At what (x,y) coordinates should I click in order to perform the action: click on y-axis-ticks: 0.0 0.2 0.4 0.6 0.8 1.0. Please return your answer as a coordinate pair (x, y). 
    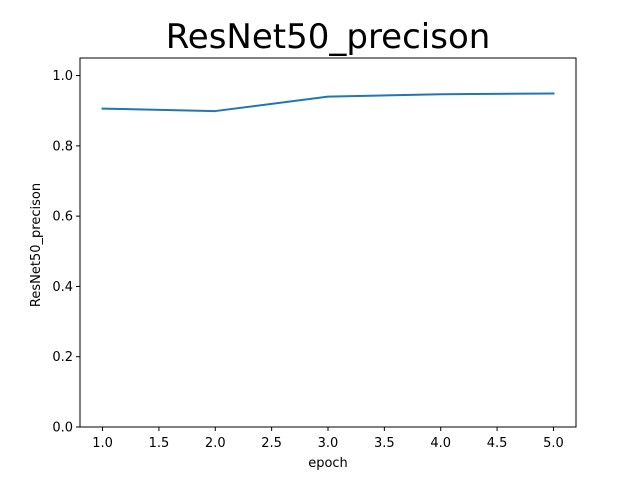
    Looking at the image, I should click on (66, 252).